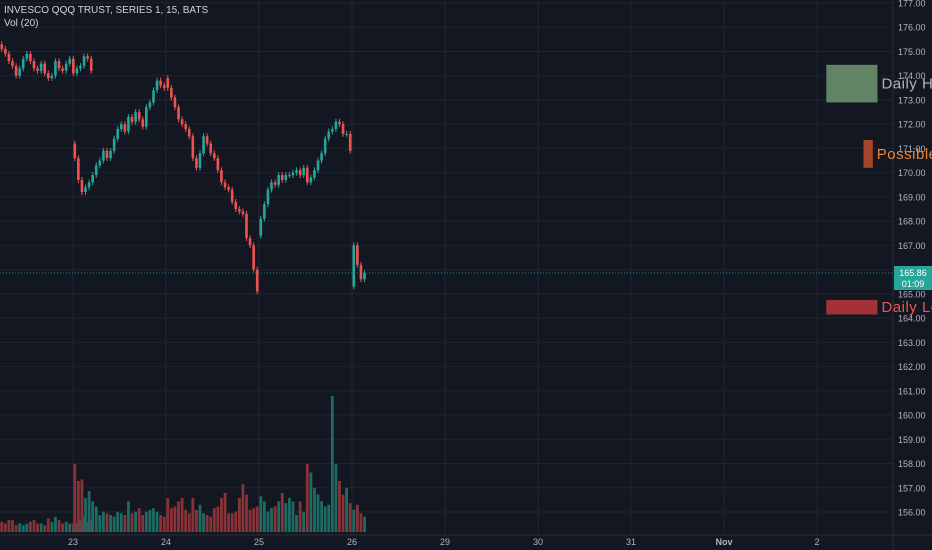 This screenshot has width=932, height=550. What do you see at coordinates (904, 154) in the screenshot?
I see `annotation-label: Possible Closing Range` at bounding box center [904, 154].